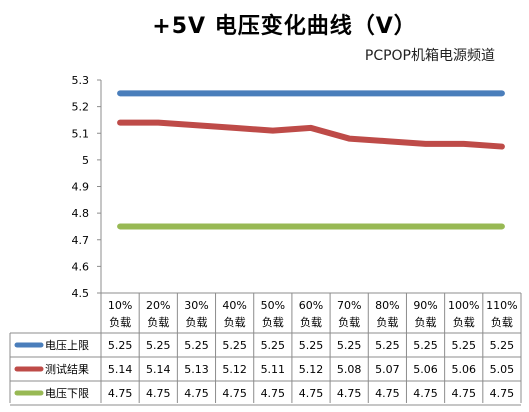  What do you see at coordinates (81, 80) in the screenshot?
I see `y-tick-label: 5.3` at bounding box center [81, 80].